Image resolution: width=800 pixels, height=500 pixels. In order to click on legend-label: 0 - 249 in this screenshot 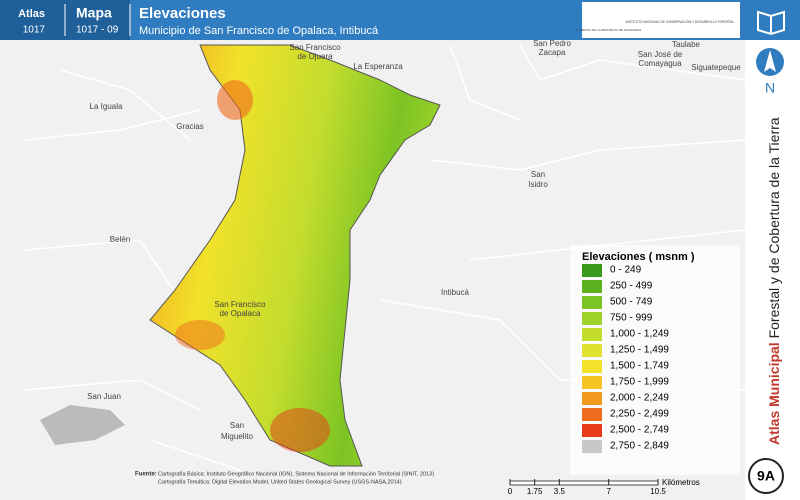, I will do `click(626, 270)`.